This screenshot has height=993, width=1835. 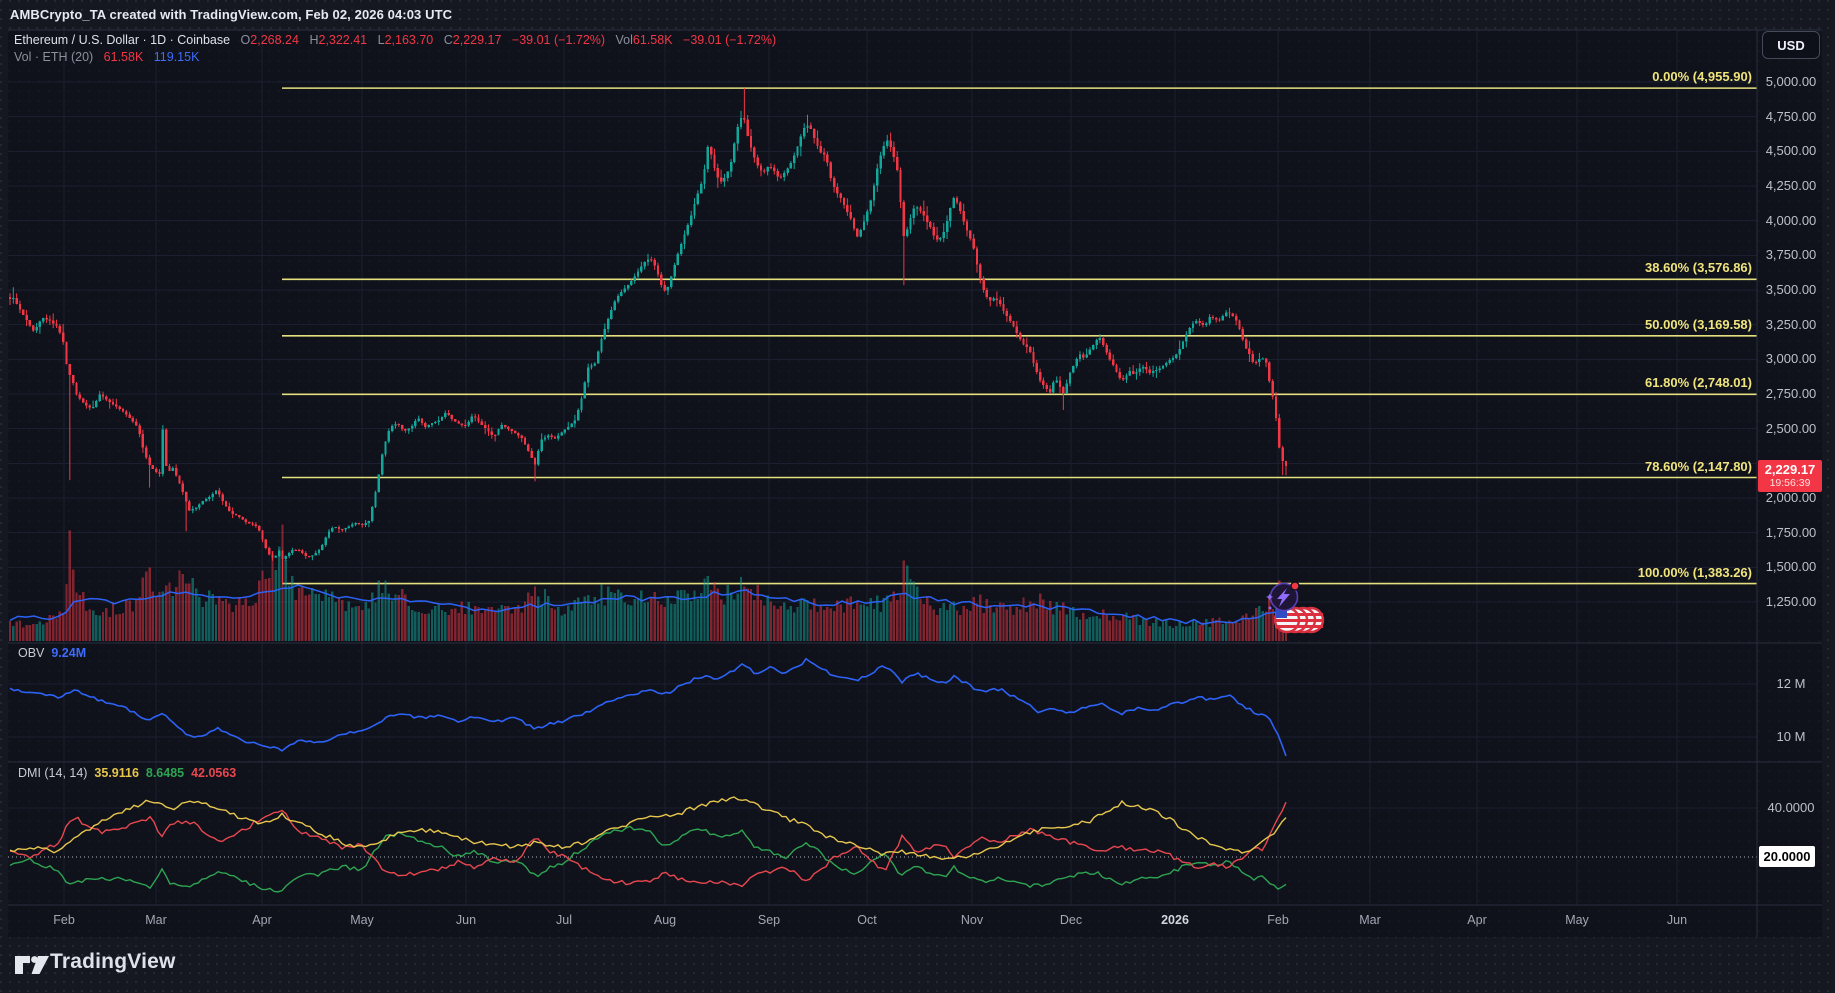 I want to click on price-axis-label: 3,750.00, so click(x=1791, y=255).